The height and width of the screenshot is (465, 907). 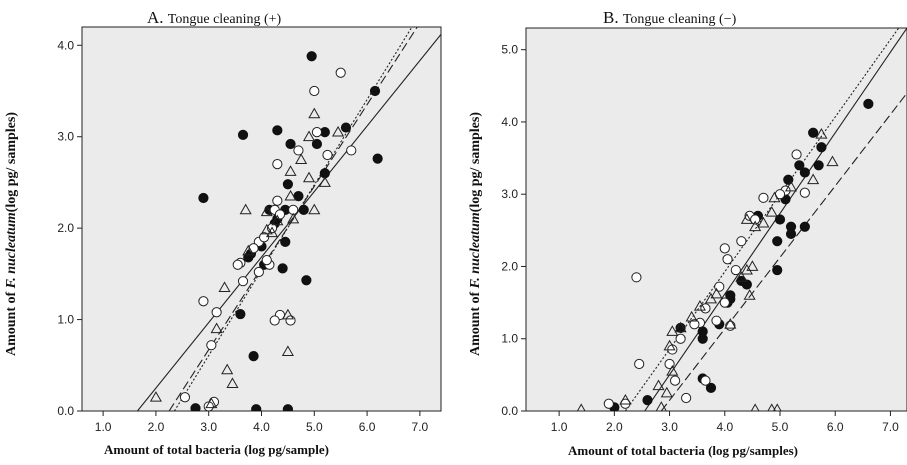 I want to click on panel-b-title-text: Tongue cleaning (−), so click(x=679, y=19).